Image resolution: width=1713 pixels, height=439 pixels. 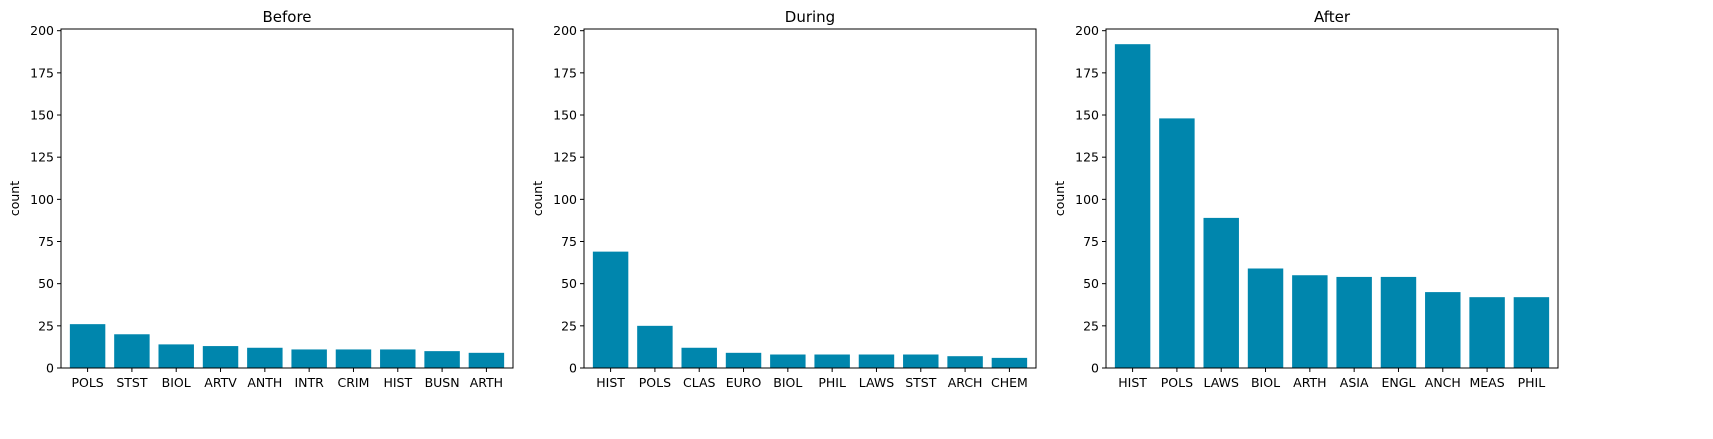 I want to click on x-tick-label-artv: ARTV, so click(x=220, y=382).